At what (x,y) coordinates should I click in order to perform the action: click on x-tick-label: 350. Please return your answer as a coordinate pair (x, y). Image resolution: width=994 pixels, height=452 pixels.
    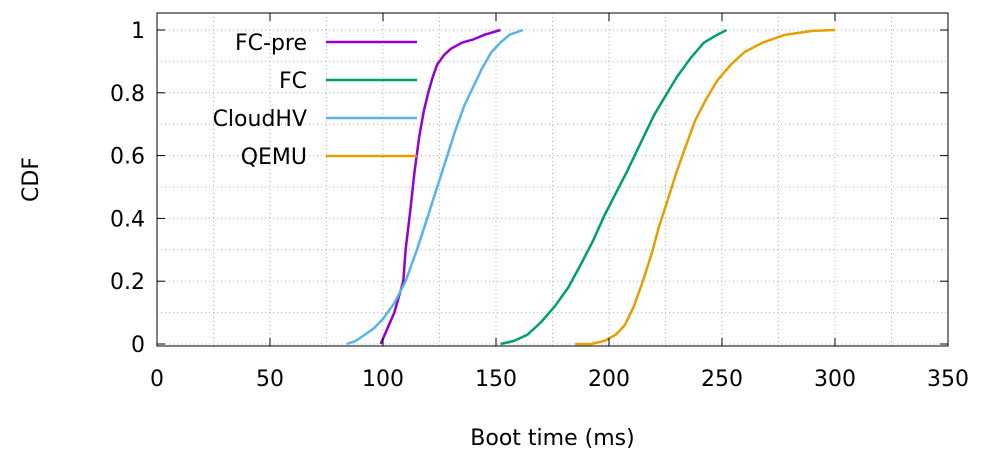
    Looking at the image, I should click on (948, 379).